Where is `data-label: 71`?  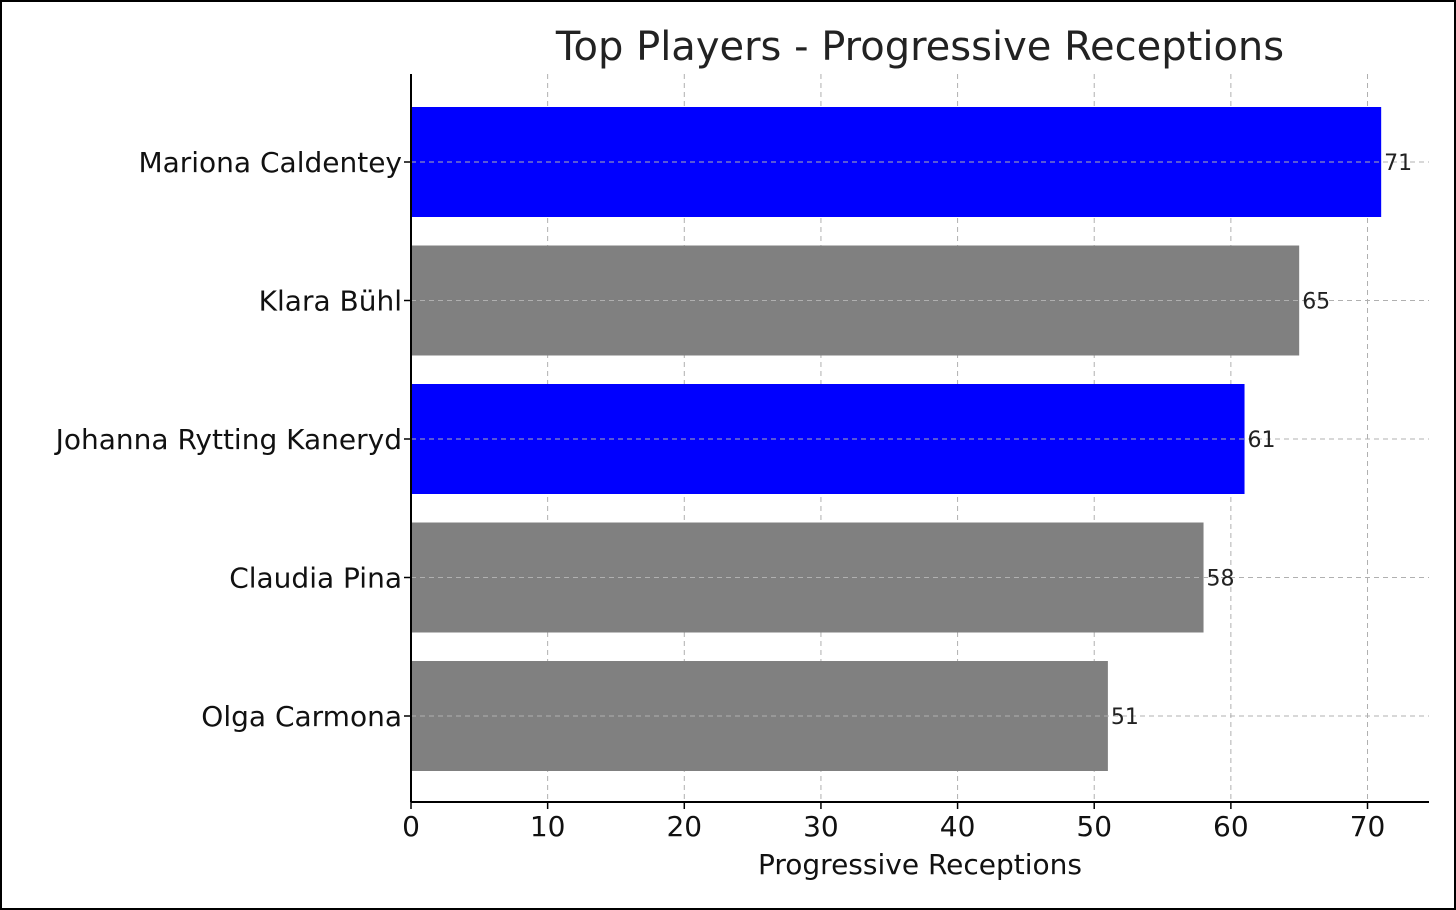 data-label: 71 is located at coordinates (1398, 163).